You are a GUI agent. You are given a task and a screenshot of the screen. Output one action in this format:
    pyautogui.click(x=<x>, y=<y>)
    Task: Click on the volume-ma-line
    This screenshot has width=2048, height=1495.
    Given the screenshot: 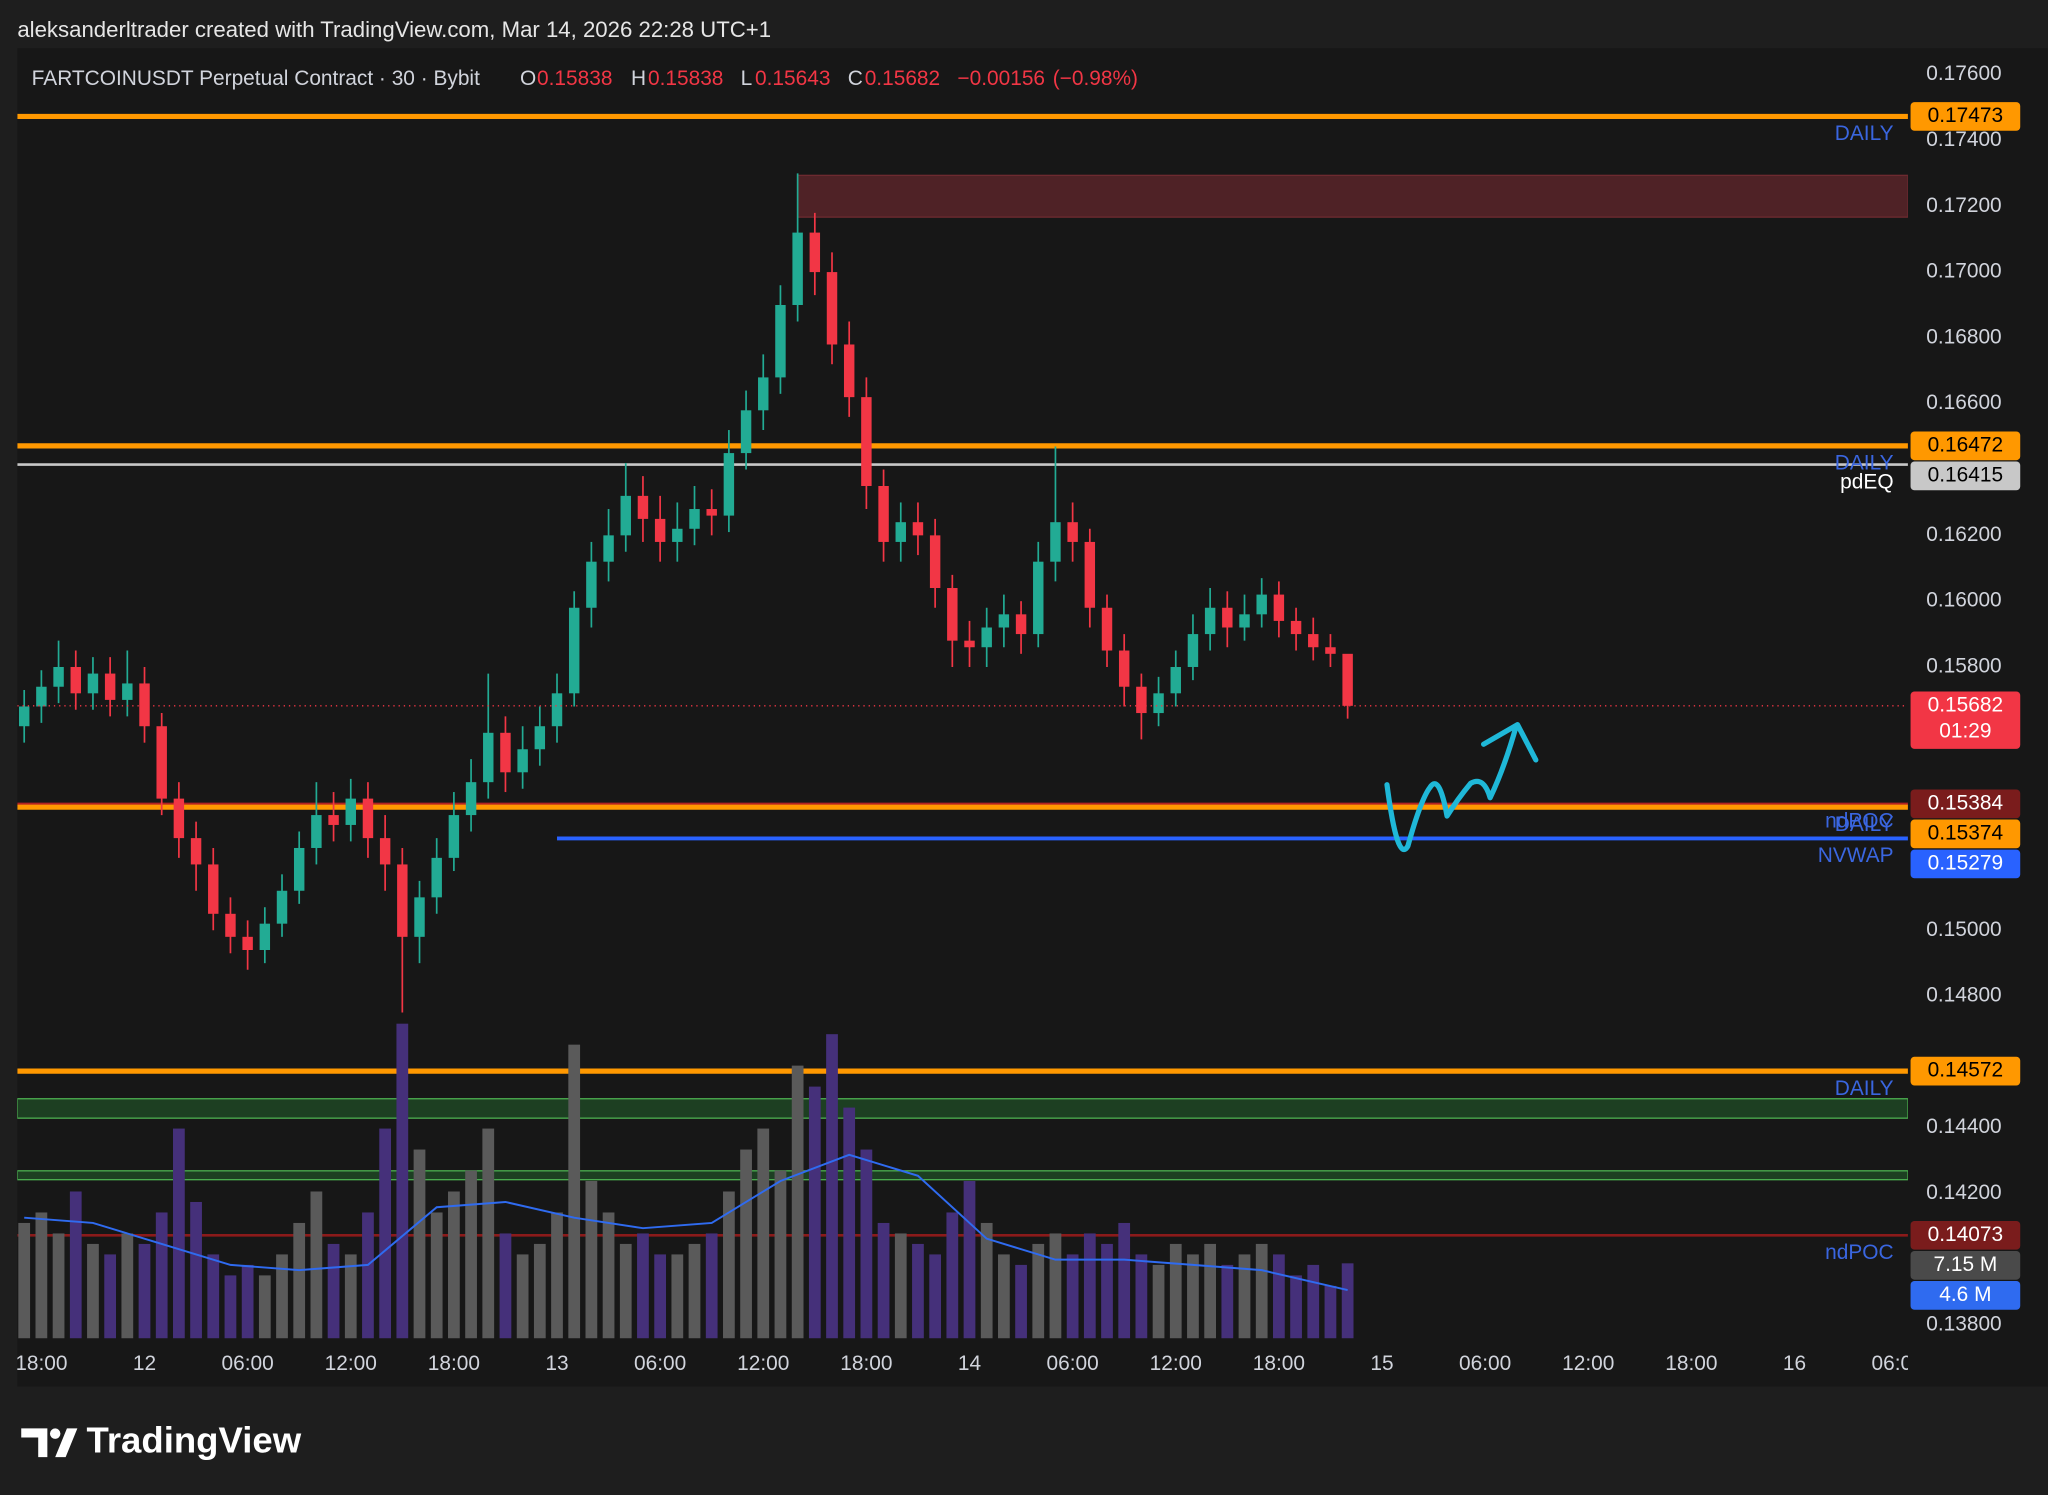 What is the action you would take?
    pyautogui.click(x=686, y=1222)
    